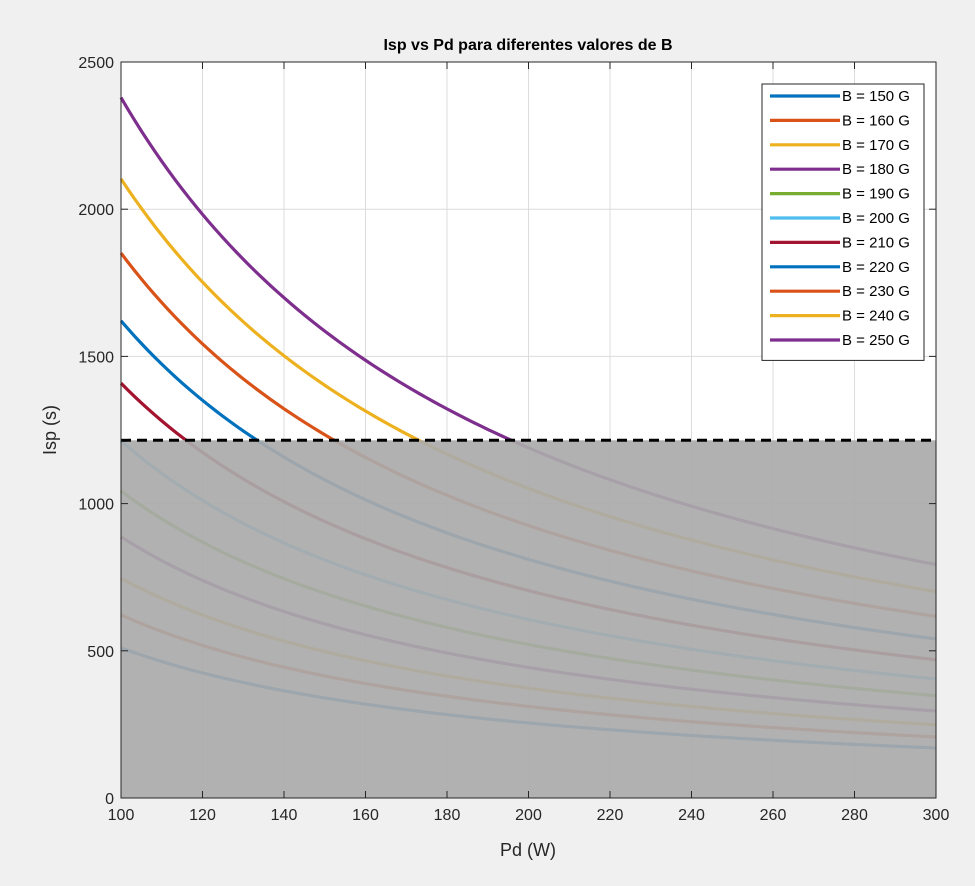 This screenshot has height=886, width=975. What do you see at coordinates (610, 815) in the screenshot?
I see `x-tick-label: 220` at bounding box center [610, 815].